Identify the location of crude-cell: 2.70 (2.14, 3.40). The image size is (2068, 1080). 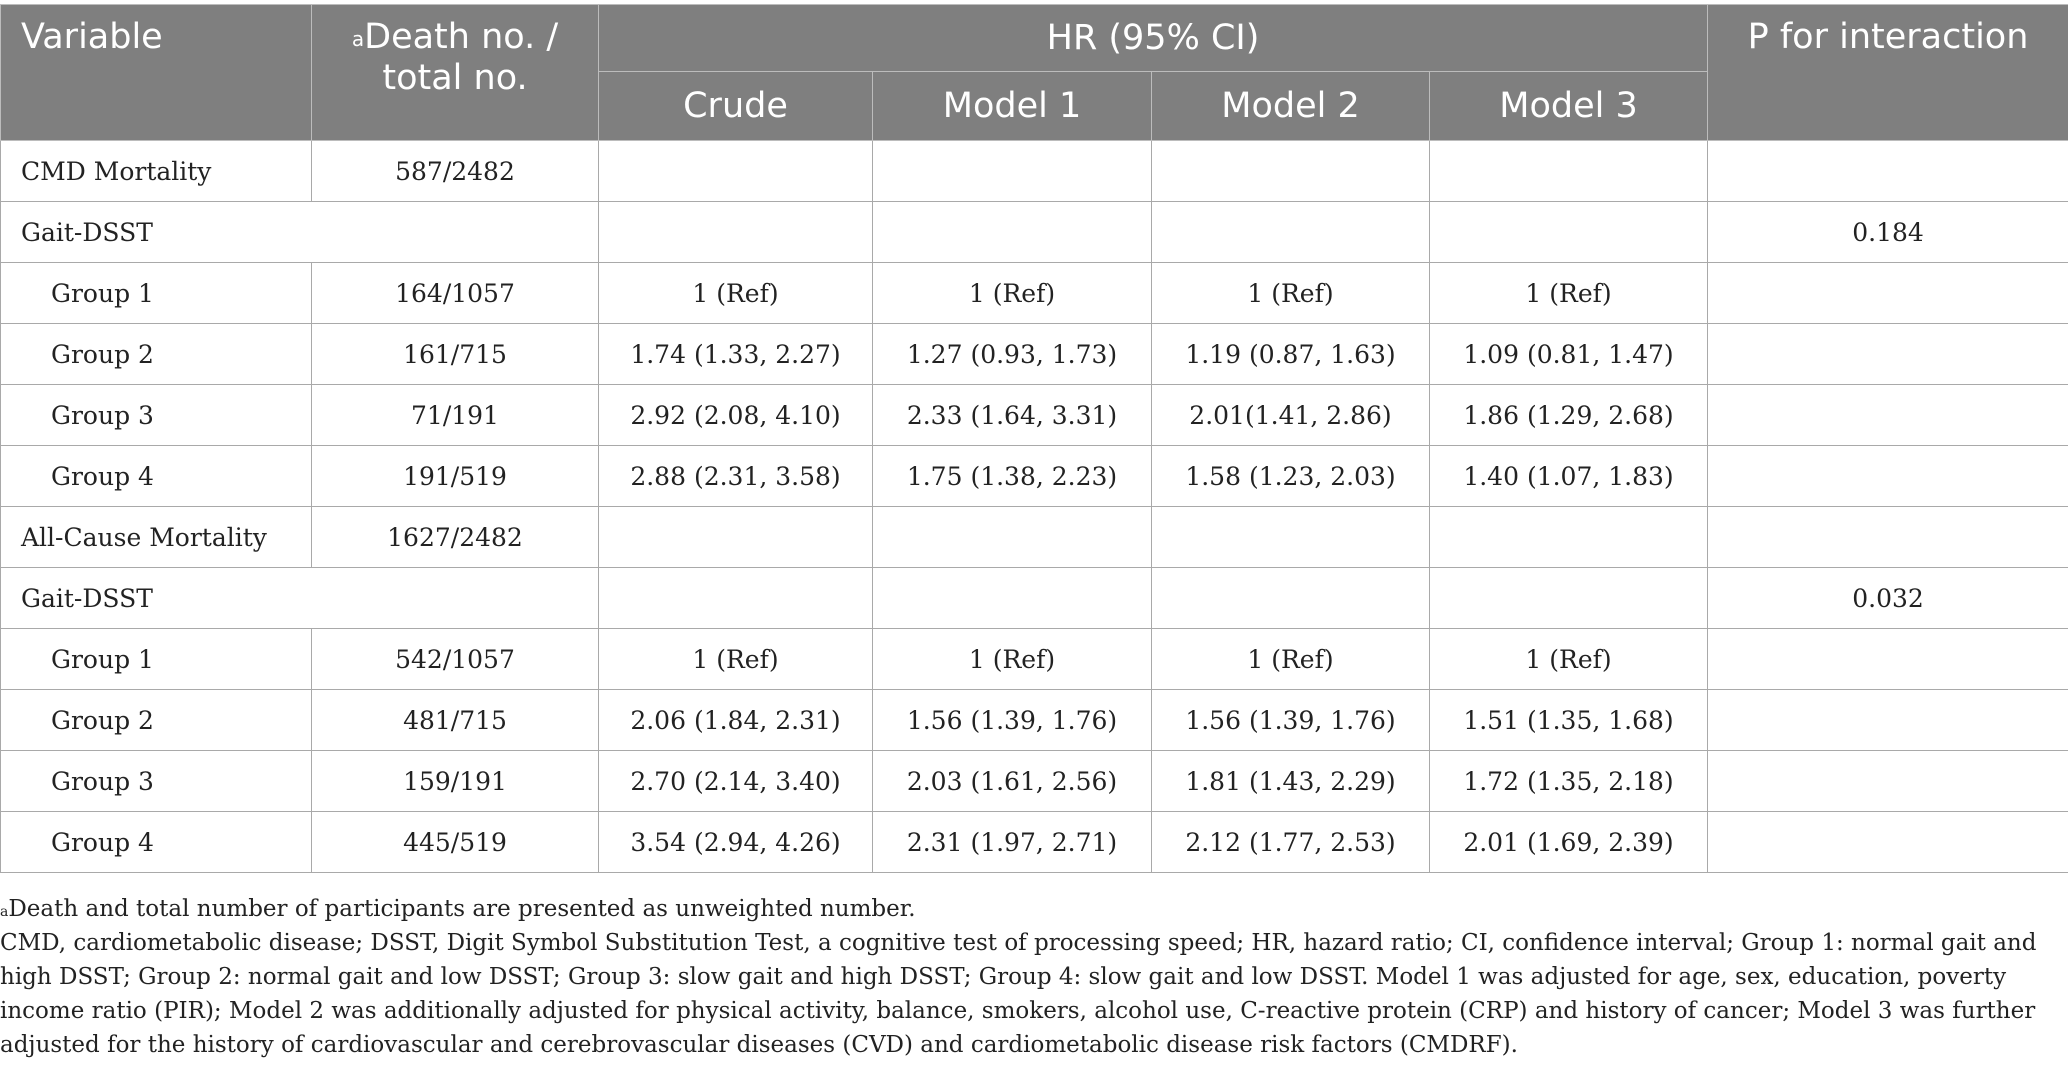
(735, 781).